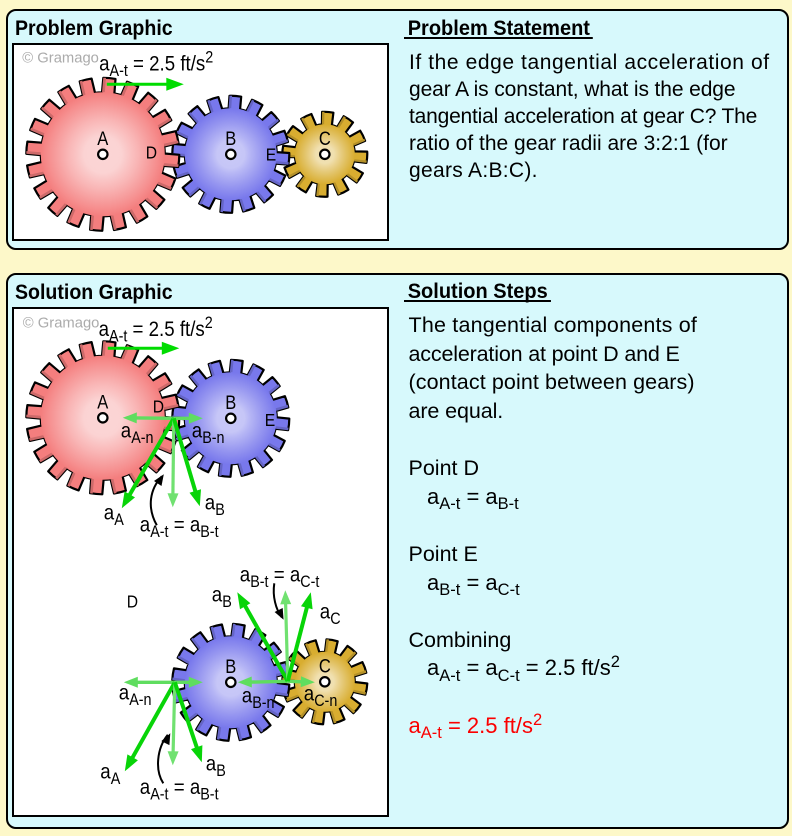 This screenshot has height=836, width=792. I want to click on svg-text: aC​, so click(330, 614).